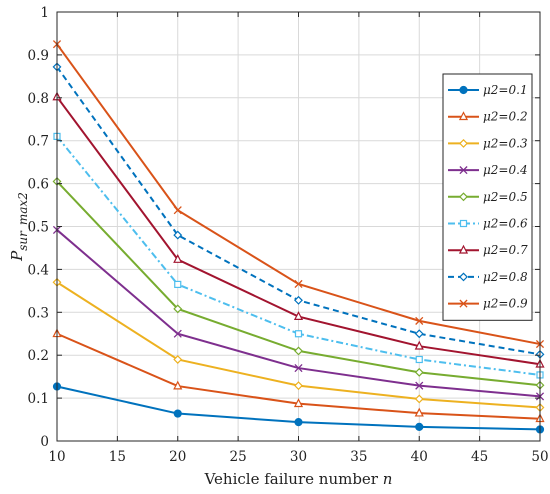 This screenshot has width=550, height=494. I want to click on legend-item: μ2=0.4, so click(488, 170).